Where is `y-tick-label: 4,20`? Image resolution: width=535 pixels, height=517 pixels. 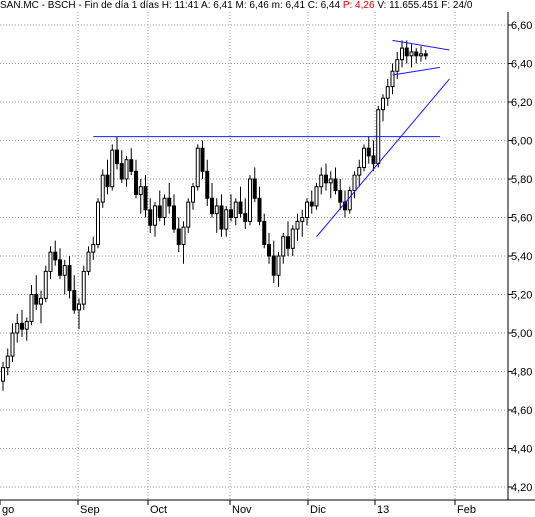 y-tick-label: 4,20 is located at coordinates (521, 488).